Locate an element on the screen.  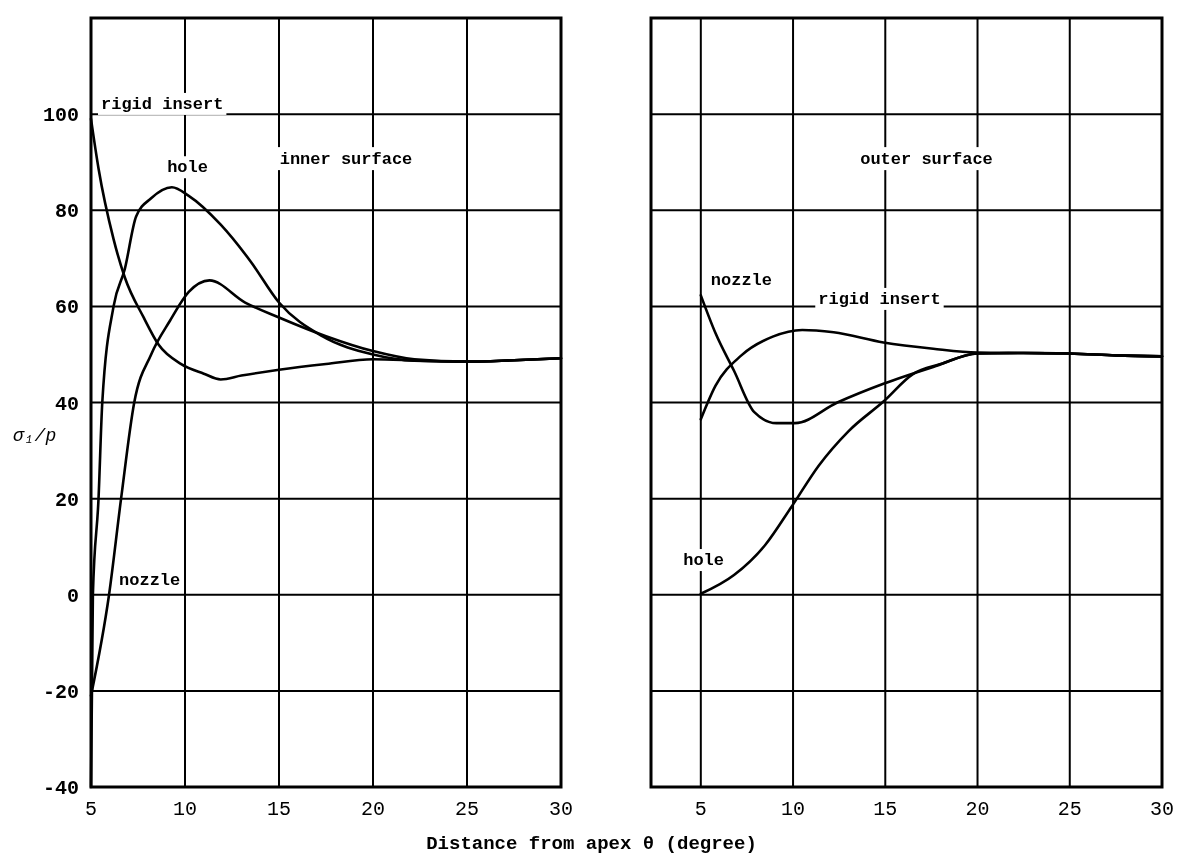
y-tick-label: -40 is located at coordinates (60, 788).